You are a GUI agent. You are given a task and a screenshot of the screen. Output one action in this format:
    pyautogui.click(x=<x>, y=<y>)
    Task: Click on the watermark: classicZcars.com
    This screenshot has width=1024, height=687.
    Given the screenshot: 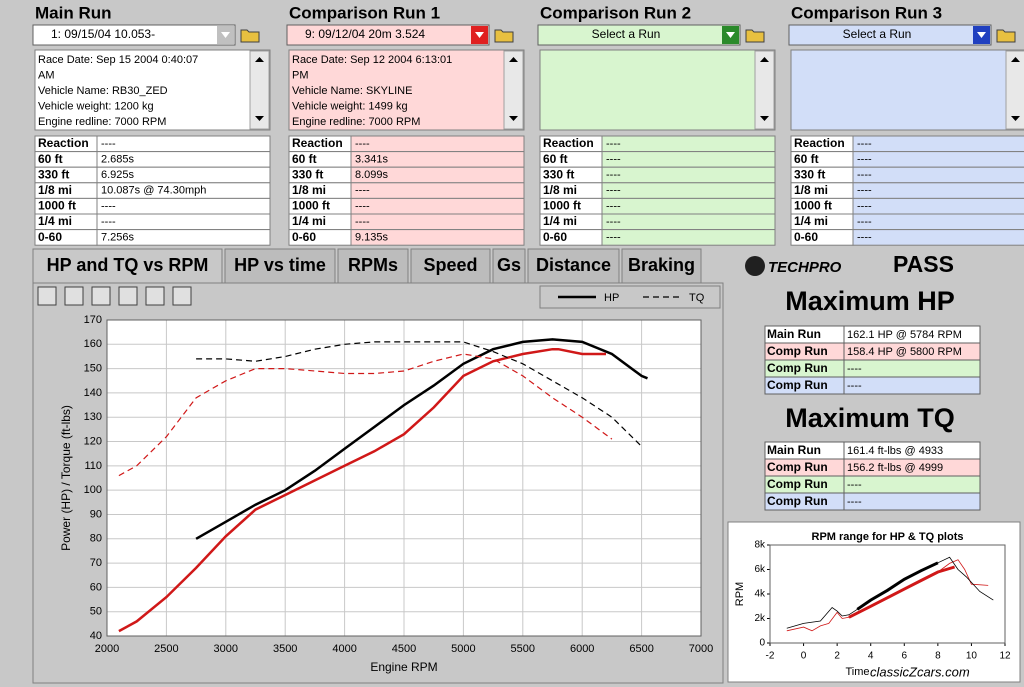 What is the action you would take?
    pyautogui.click(x=920, y=671)
    